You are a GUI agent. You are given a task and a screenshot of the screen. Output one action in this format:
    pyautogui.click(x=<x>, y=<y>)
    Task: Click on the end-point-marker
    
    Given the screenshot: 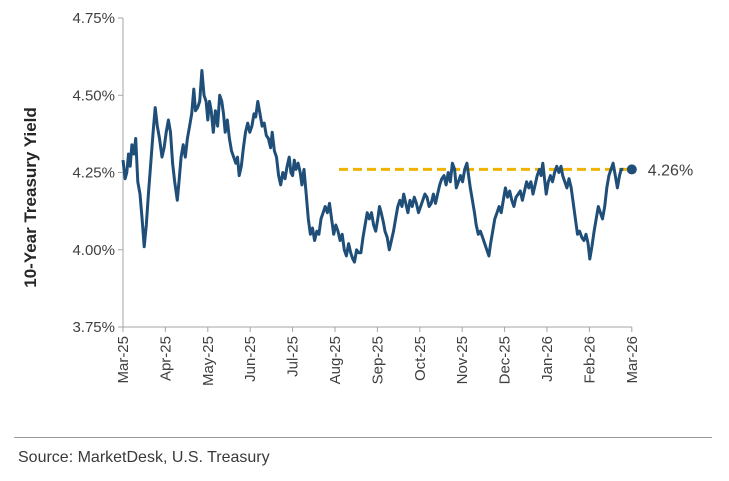 What is the action you would take?
    pyautogui.click(x=631, y=169)
    